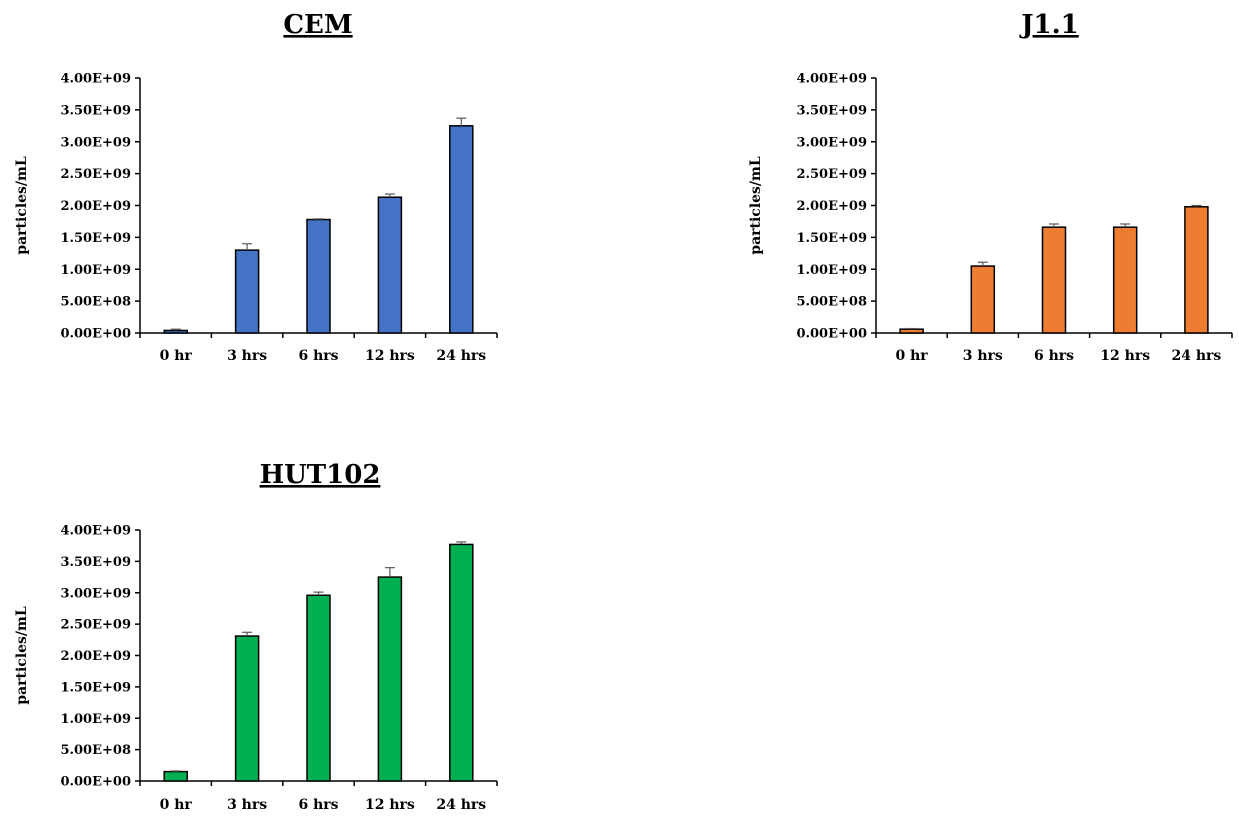 This screenshot has height=817, width=1239. Describe the element at coordinates (317, 25) in the screenshot. I see `chart-title: CEM` at that location.